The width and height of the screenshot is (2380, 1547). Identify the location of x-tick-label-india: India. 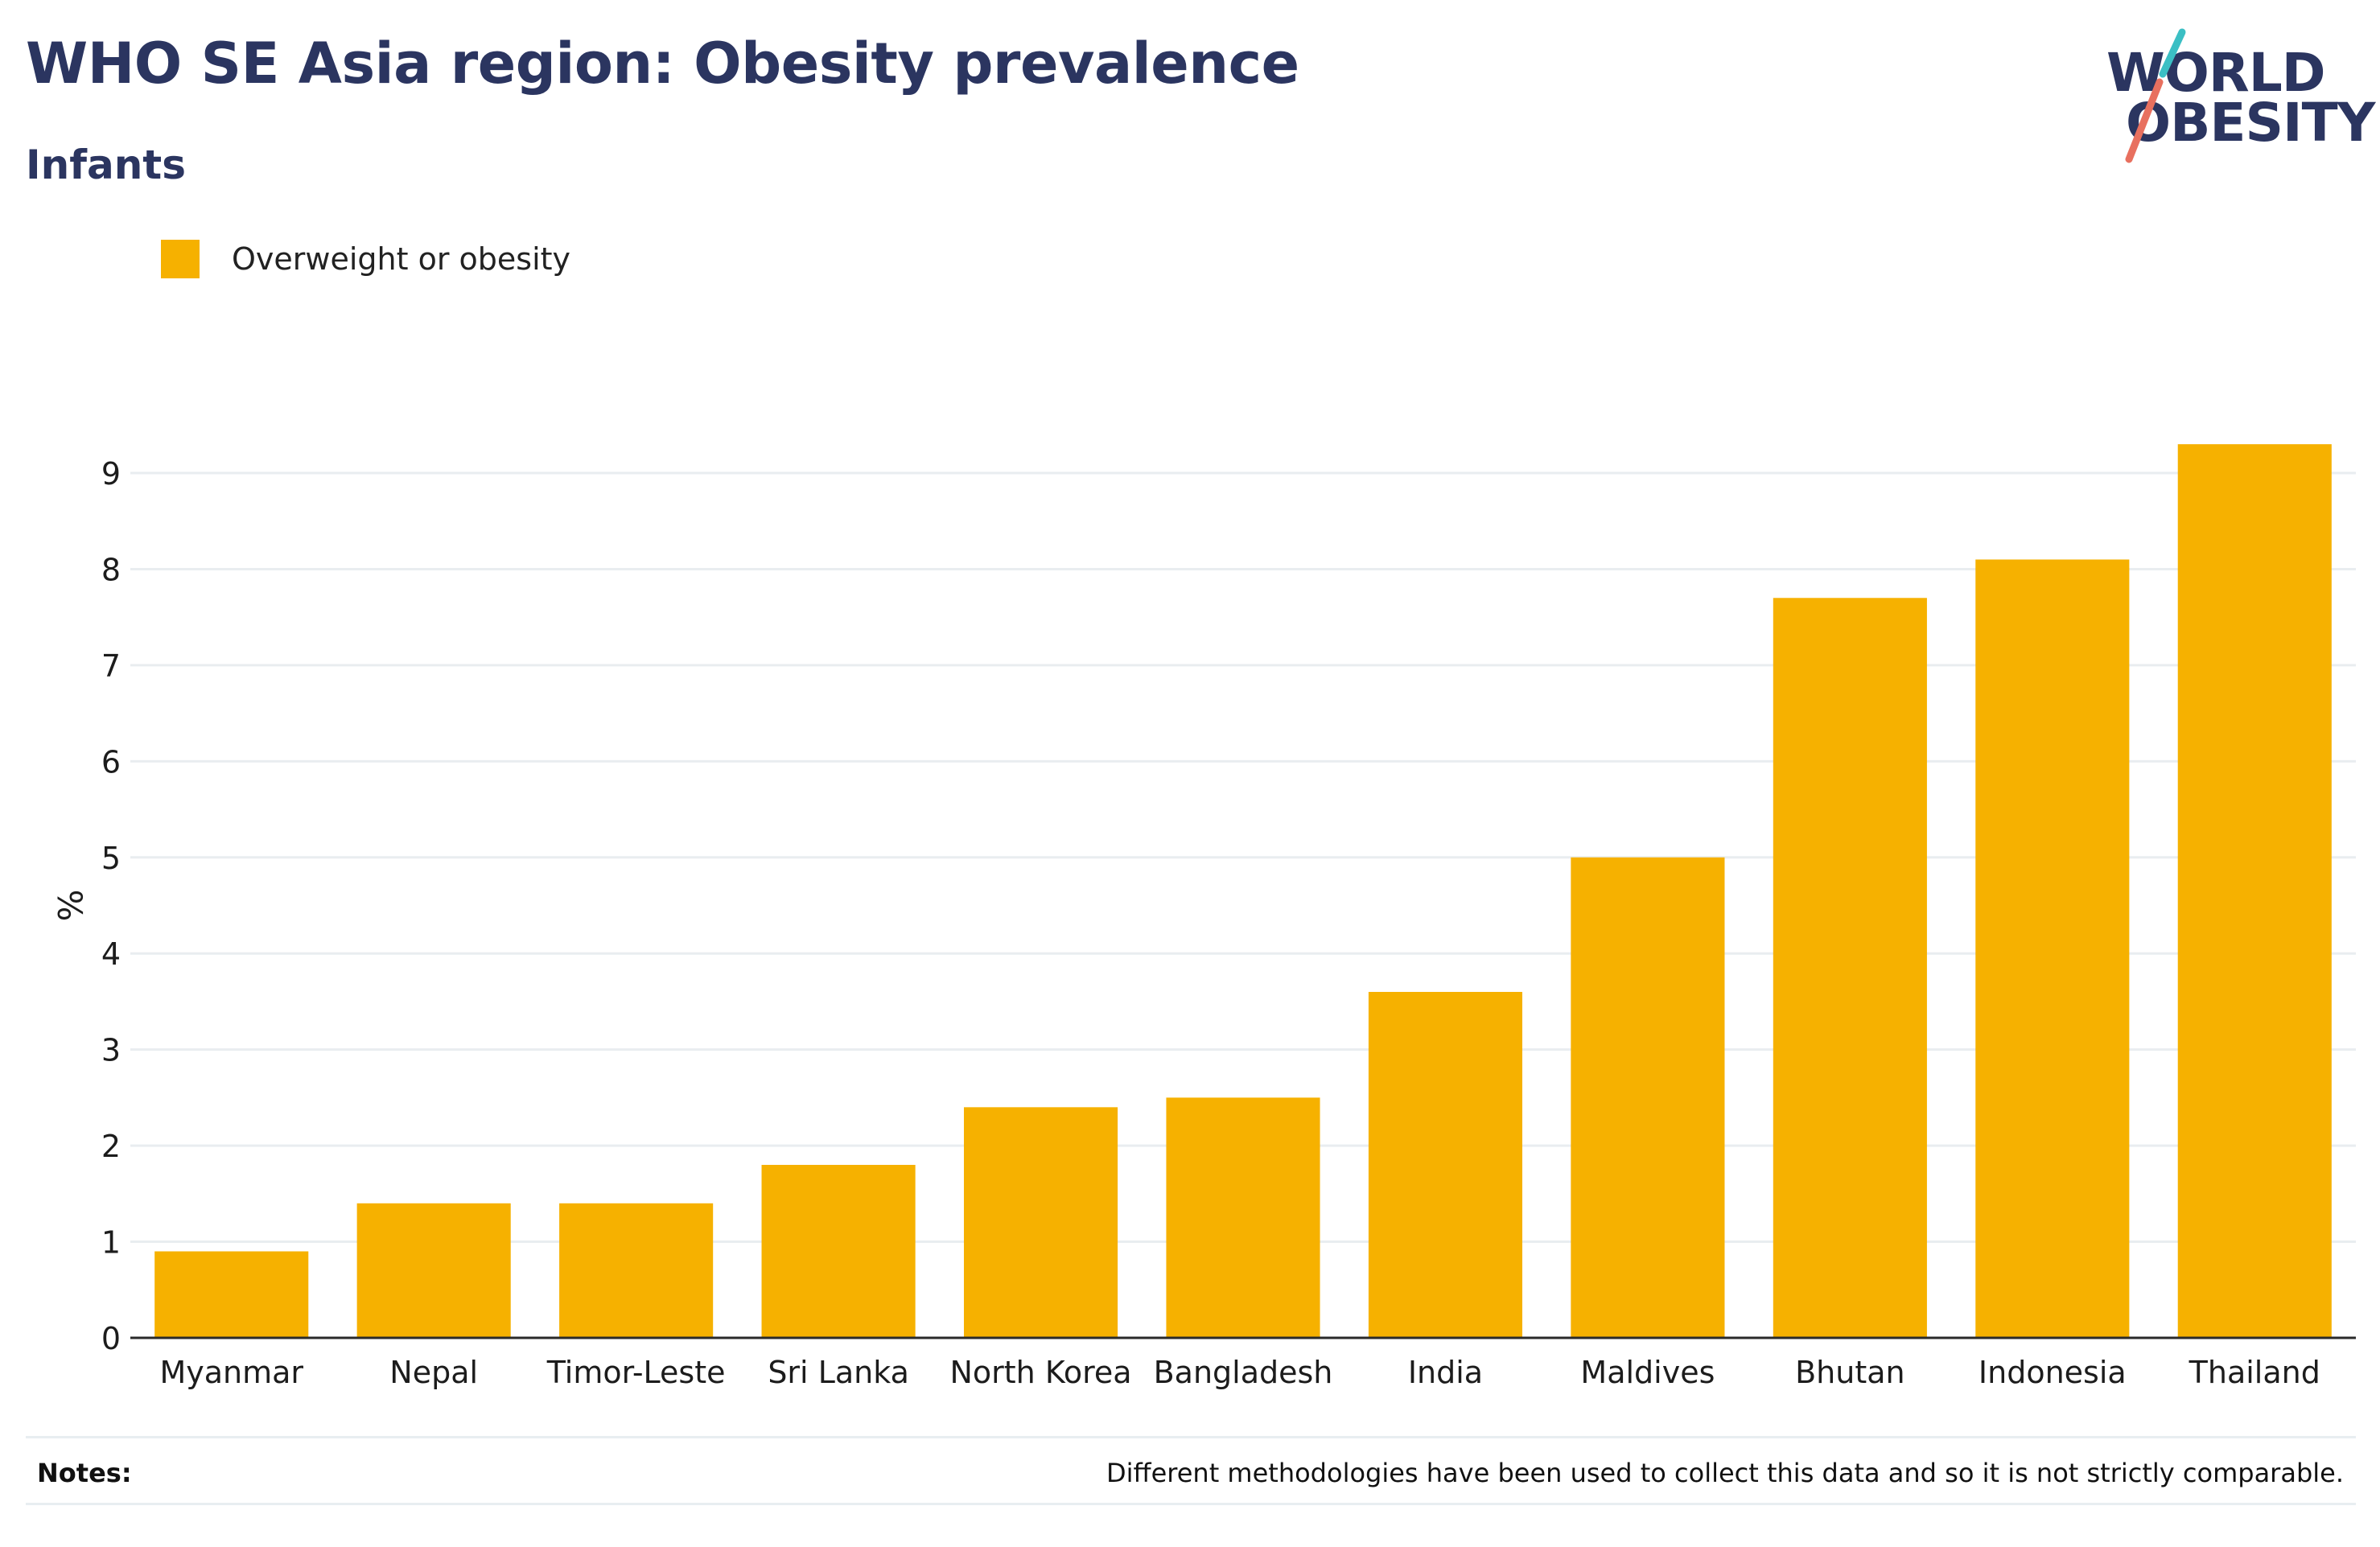
(1445, 1372).